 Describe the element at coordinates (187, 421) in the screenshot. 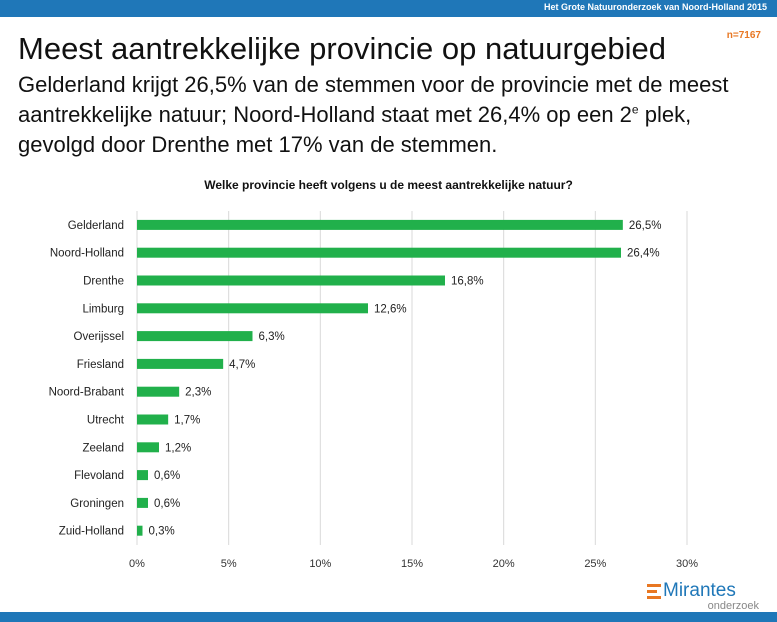

I see `data-label: 1,7%` at that location.